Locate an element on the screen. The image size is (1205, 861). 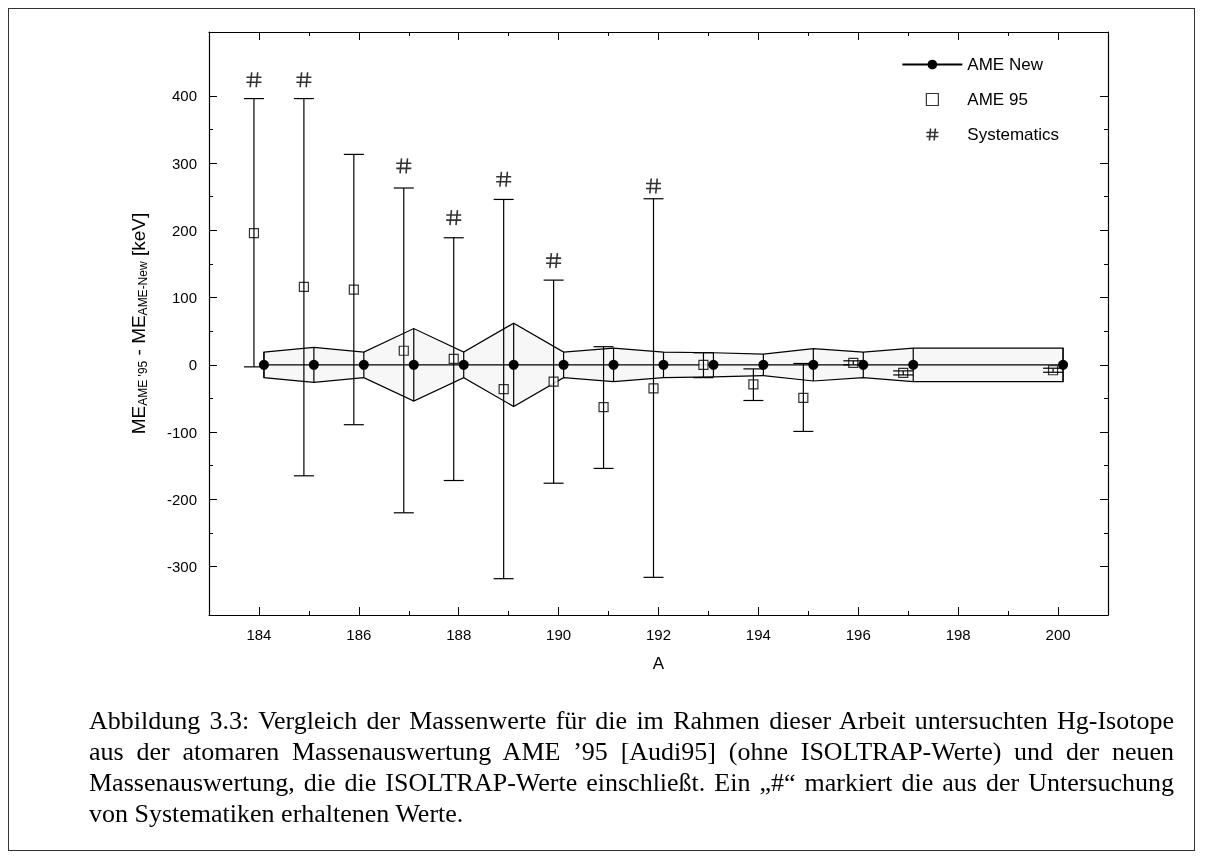
x-tick-label: 198 is located at coordinates (958, 634).